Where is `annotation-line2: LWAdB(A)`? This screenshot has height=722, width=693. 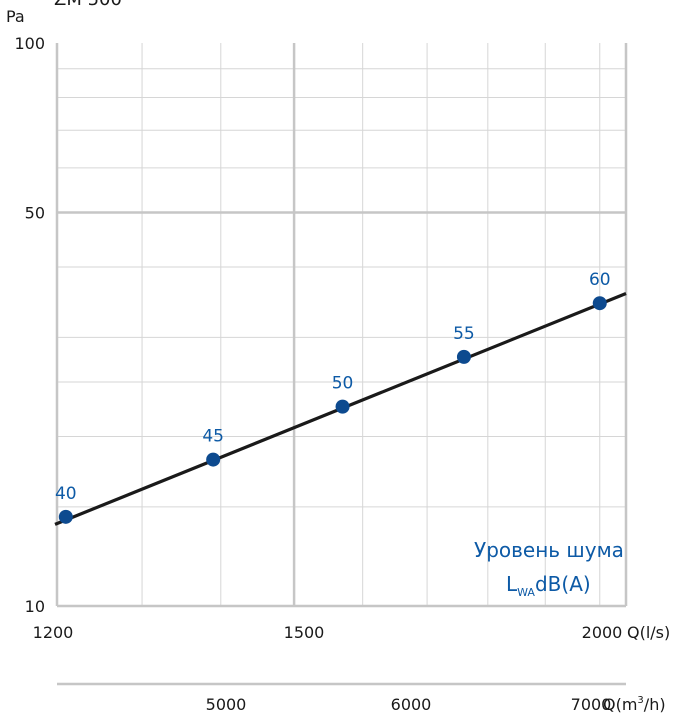
annotation-line2: LWAdB(A) is located at coordinates (548, 585).